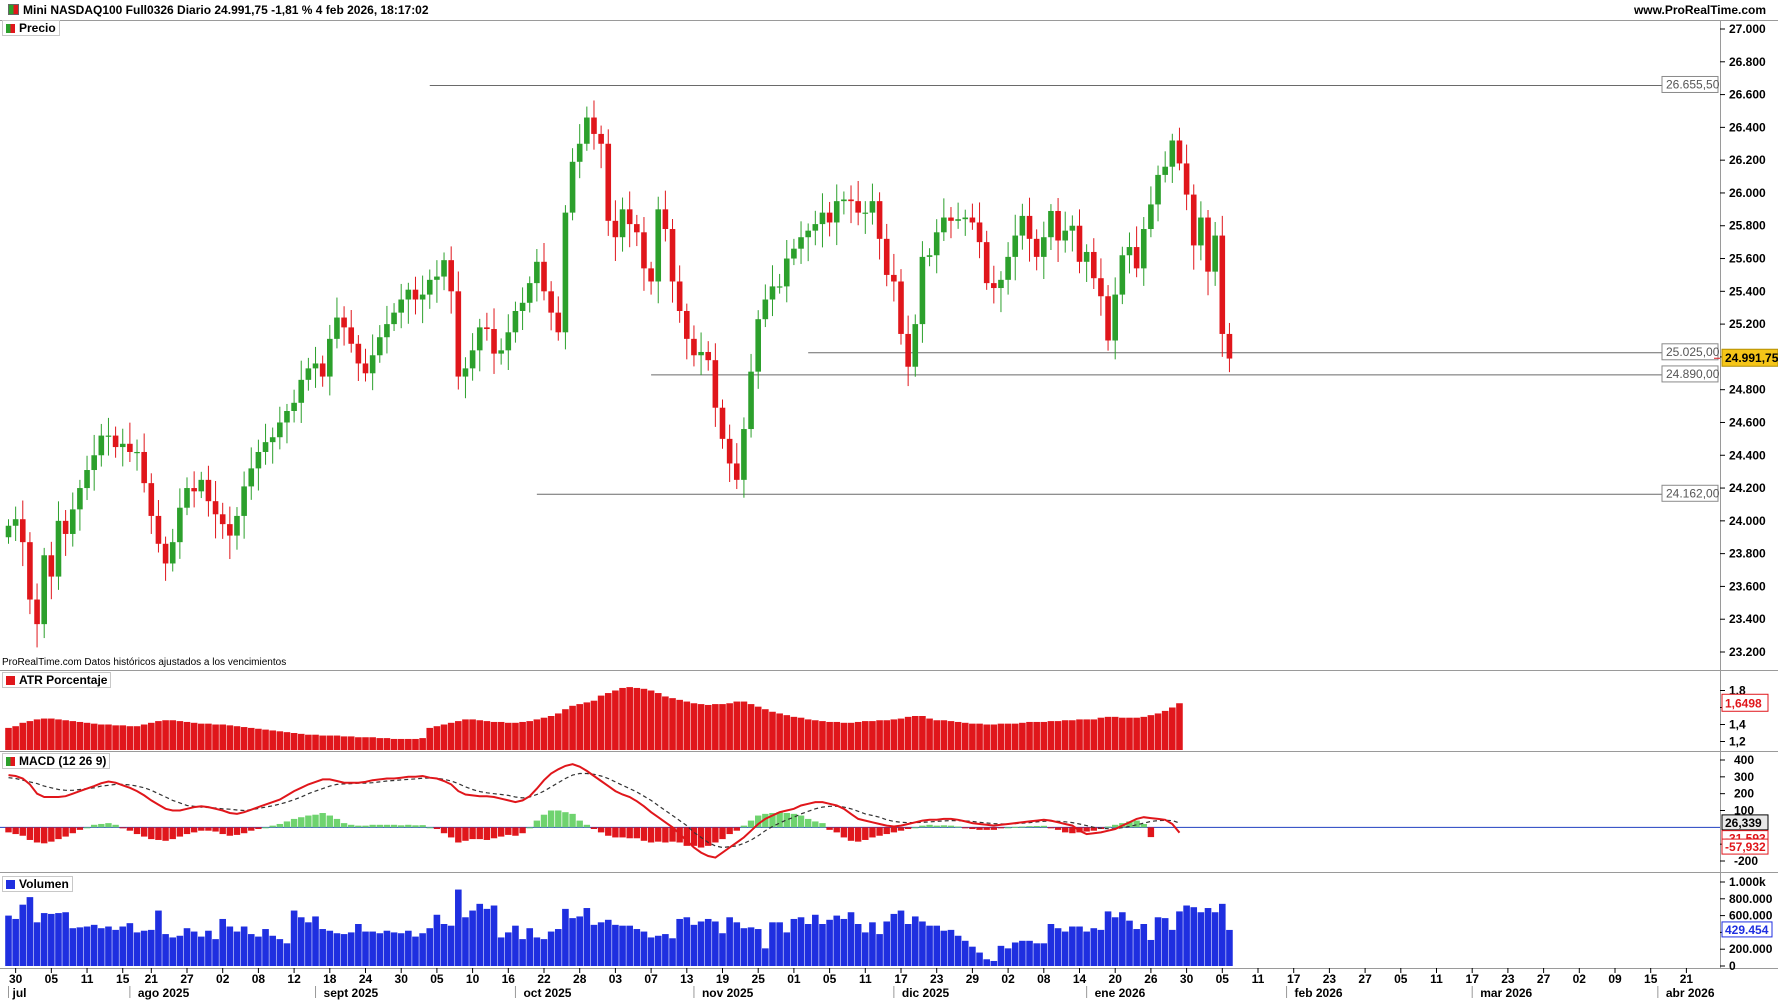  Describe the element at coordinates (937, 979) in the screenshot. I see `x-tick-label: 23` at that location.